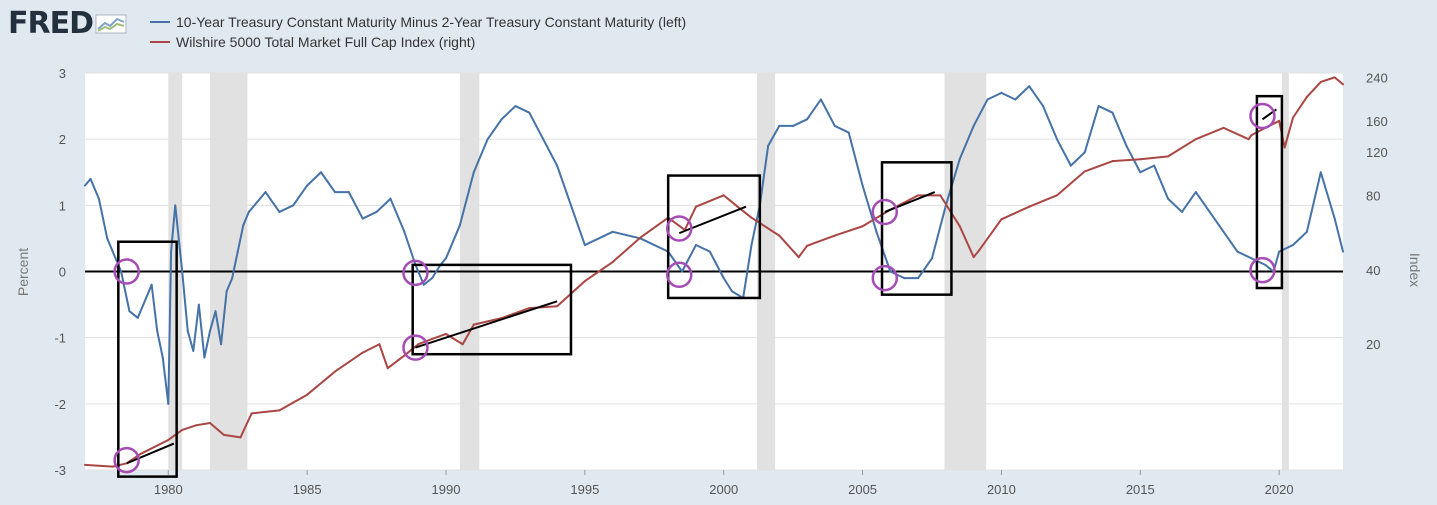 The image size is (1437, 505). I want to click on y-right-tick-label-80: 80, so click(1373, 195).